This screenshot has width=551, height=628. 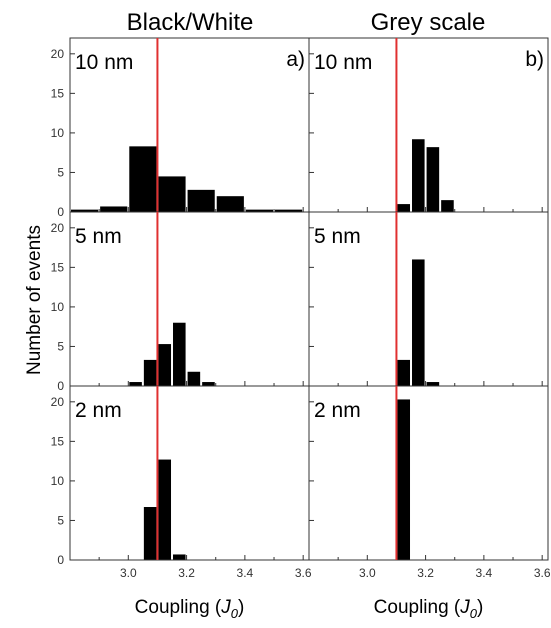 I want to click on panel-2-1: 3.0 3.2 3.4 3.6 2 nm, so click(x=429, y=482).